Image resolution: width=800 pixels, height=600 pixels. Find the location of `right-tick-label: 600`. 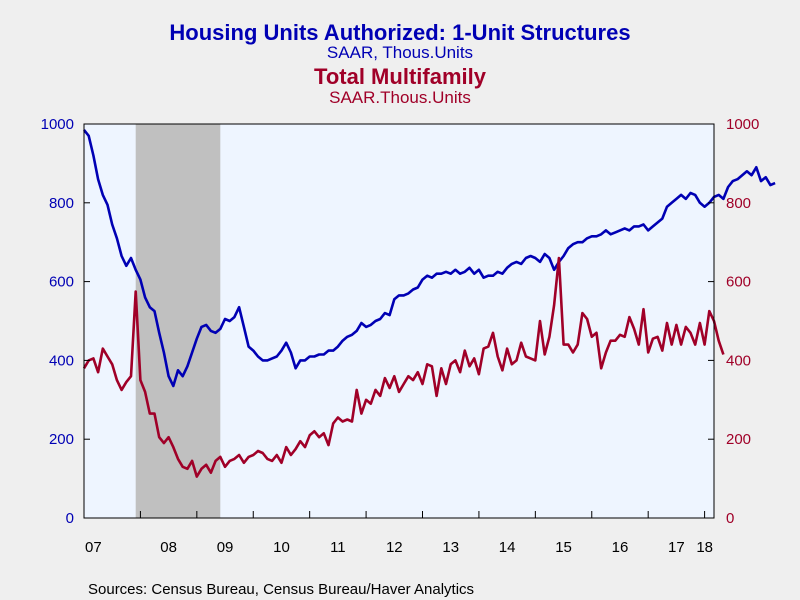

right-tick-label: 600 is located at coordinates (738, 282).